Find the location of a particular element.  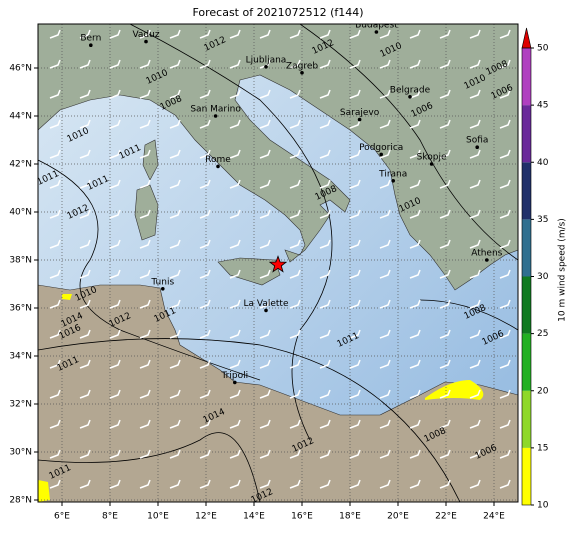

lat-tick-label: 44°N is located at coordinates (20, 117).